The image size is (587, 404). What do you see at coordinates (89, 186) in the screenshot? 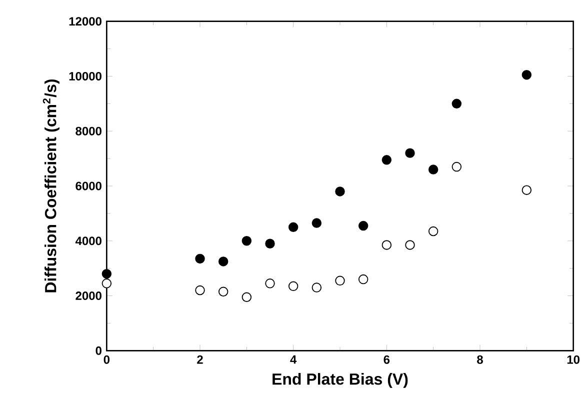
I see `y-tick-label: 6000` at bounding box center [89, 186].